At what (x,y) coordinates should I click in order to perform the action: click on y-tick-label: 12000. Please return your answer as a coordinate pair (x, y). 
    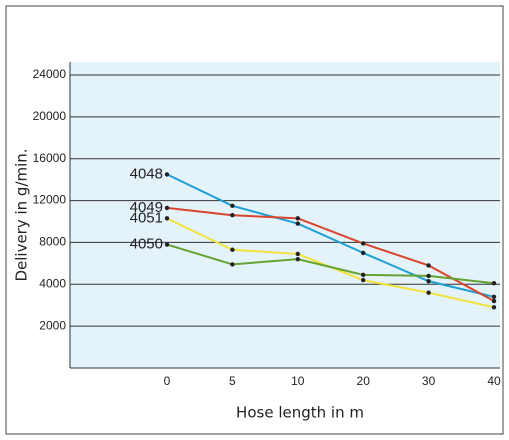
    Looking at the image, I should click on (50, 200).